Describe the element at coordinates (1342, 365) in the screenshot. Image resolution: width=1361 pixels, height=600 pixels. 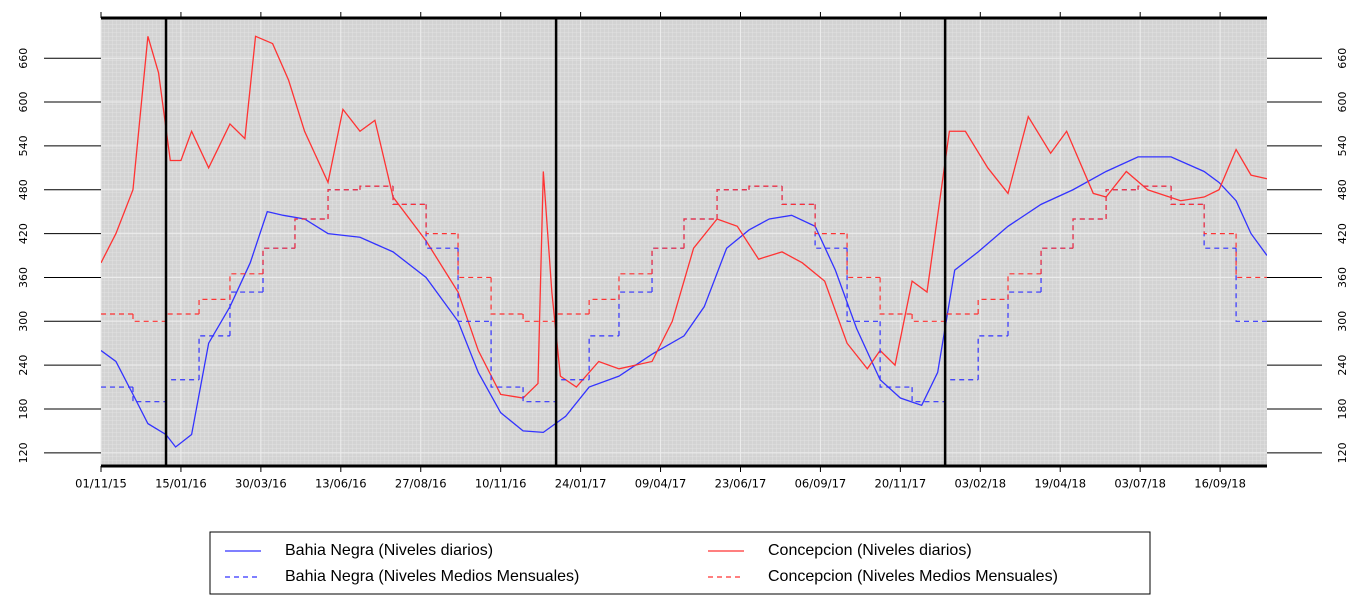
I see `y2-tick-label: 240` at that location.